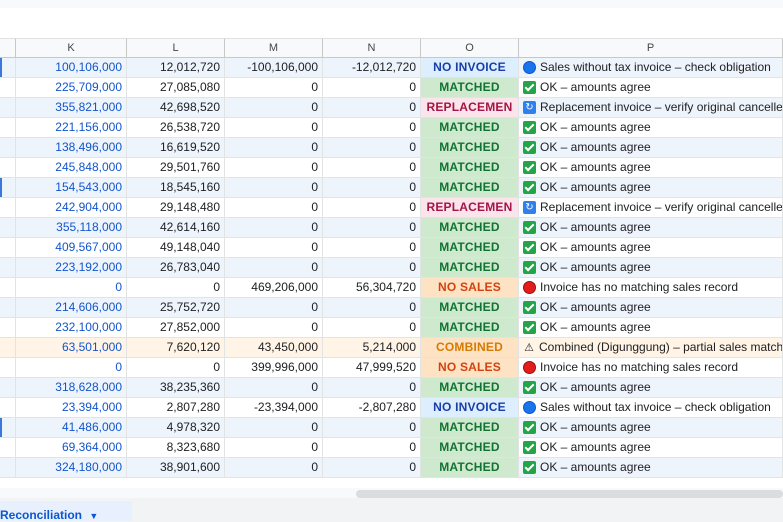 Image resolution: width=783 pixels, height=522 pixels. What do you see at coordinates (176, 88) in the screenshot?
I see `amount-cell-l: 27,085,080` at bounding box center [176, 88].